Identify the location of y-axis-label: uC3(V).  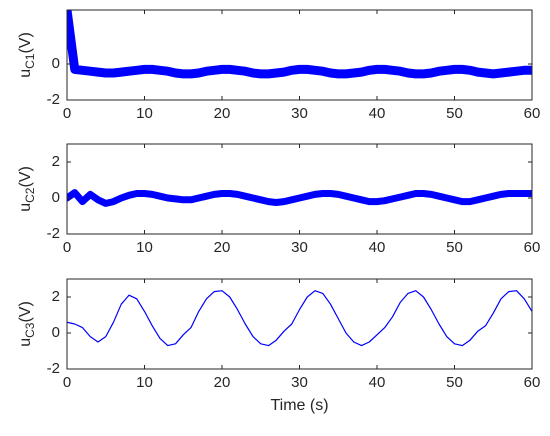
(27, 324).